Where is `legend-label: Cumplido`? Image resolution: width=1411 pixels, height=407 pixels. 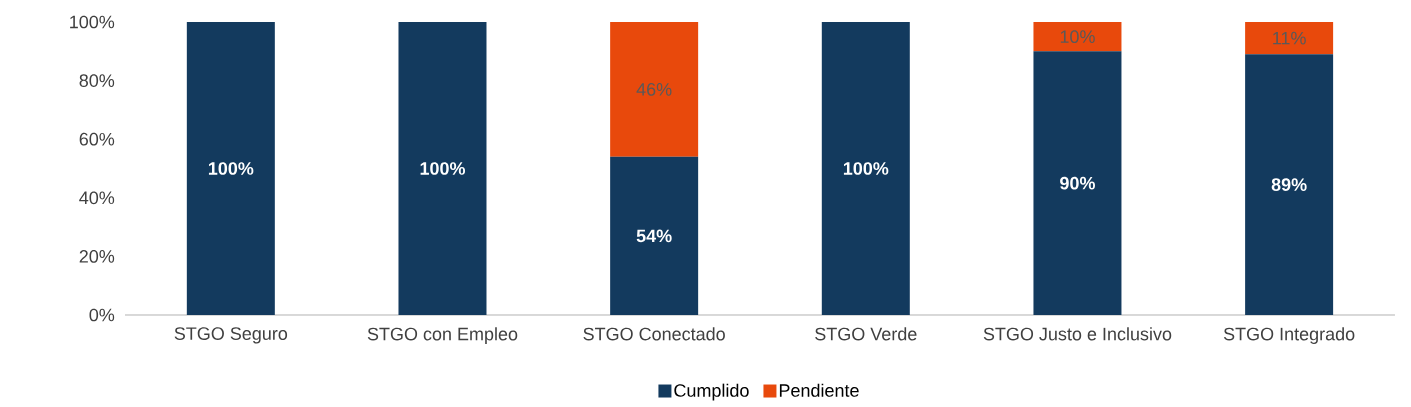 legend-label: Cumplido is located at coordinates (711, 392).